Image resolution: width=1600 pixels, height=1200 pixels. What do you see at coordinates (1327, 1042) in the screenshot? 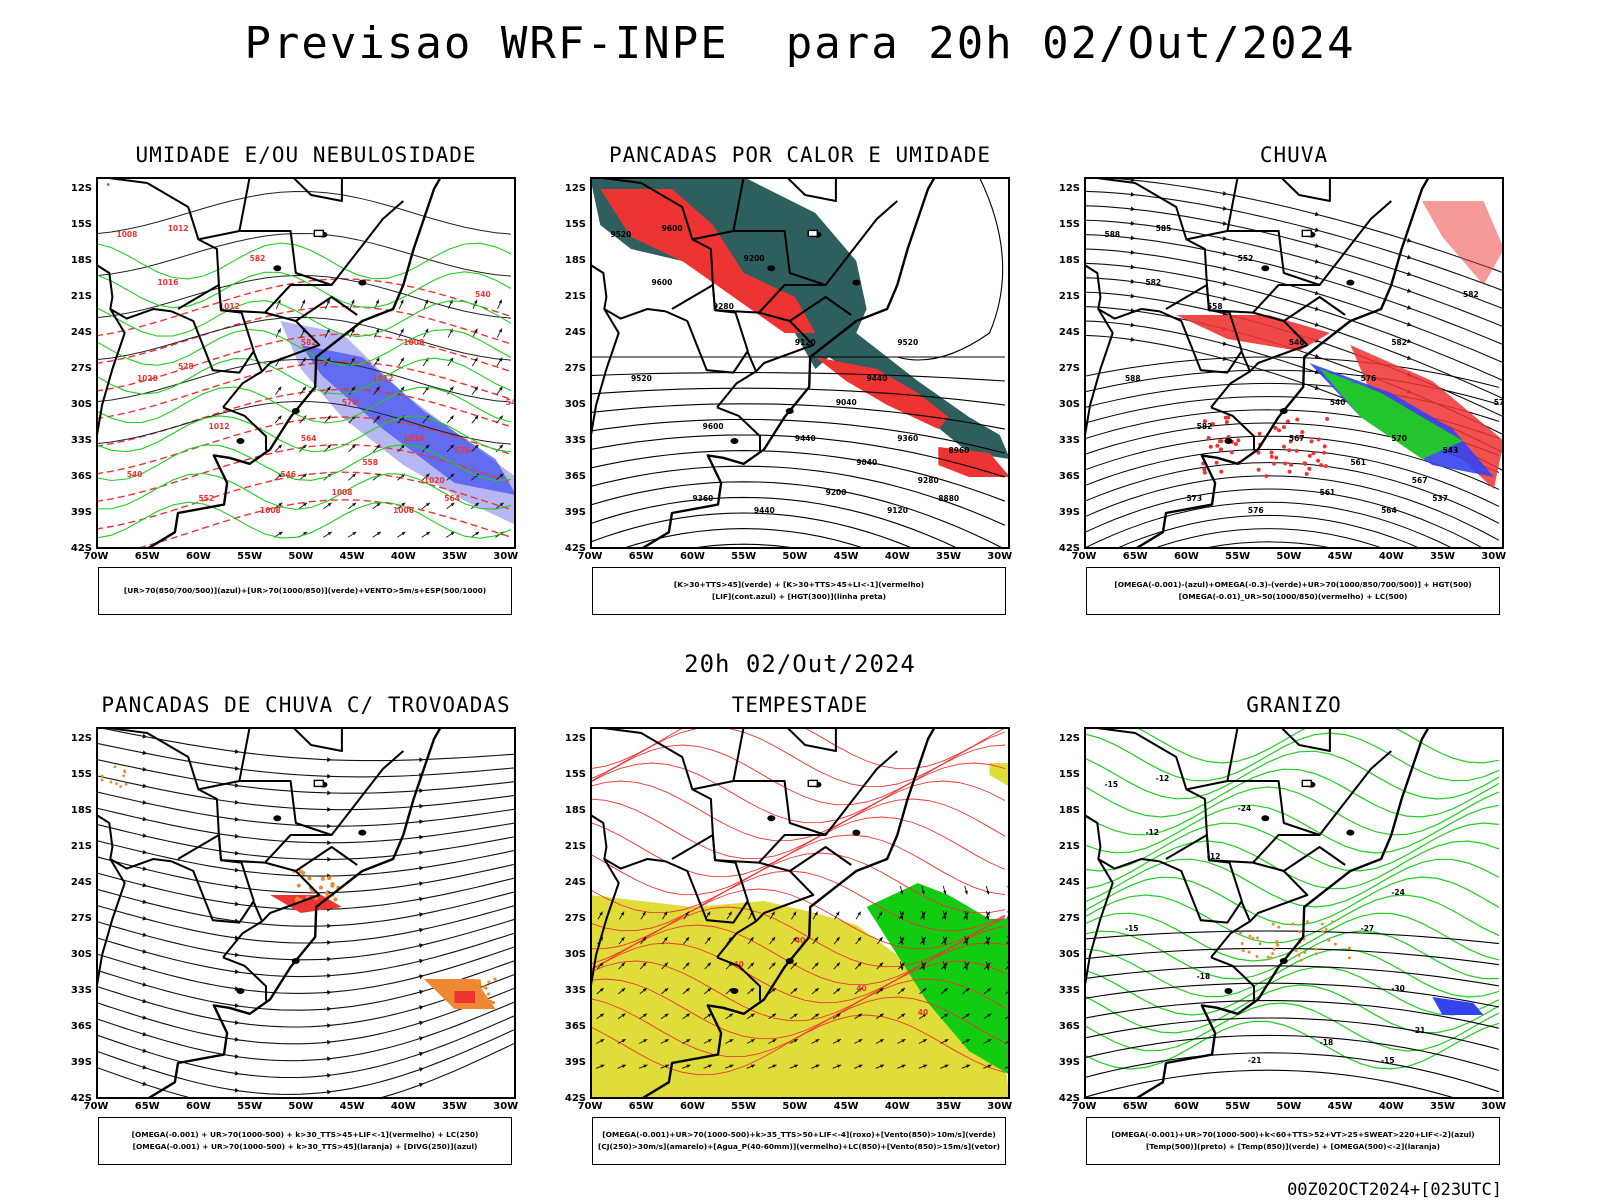
I see `contour-label: -18` at bounding box center [1327, 1042].